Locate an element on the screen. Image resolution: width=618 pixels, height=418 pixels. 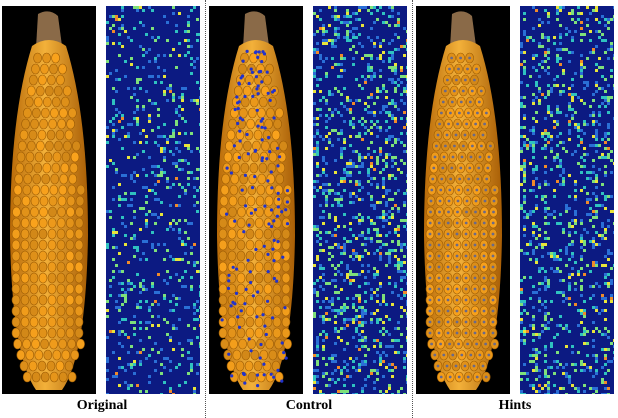
hints-attention-heatmap is located at coordinates (567, 200).